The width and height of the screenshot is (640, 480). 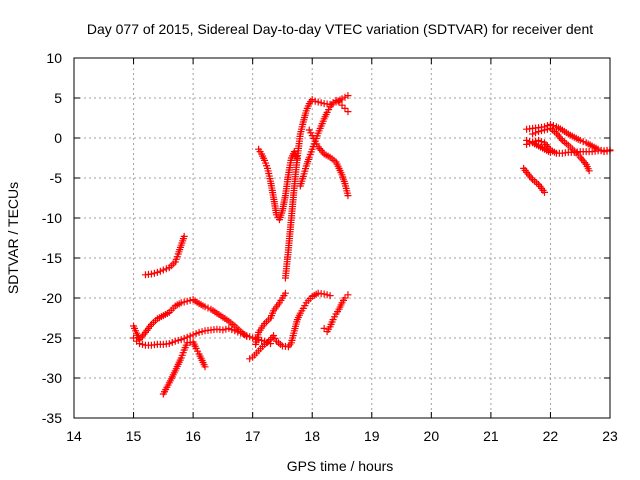 What do you see at coordinates (134, 436) in the screenshot?
I see `x-tick-label: 15` at bounding box center [134, 436].